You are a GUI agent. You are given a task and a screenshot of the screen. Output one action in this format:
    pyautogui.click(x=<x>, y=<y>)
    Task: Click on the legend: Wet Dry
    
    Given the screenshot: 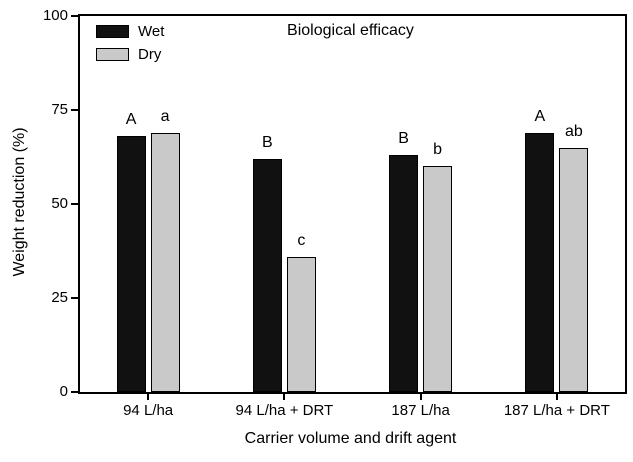 What is the action you would take?
    pyautogui.click(x=130, y=47)
    